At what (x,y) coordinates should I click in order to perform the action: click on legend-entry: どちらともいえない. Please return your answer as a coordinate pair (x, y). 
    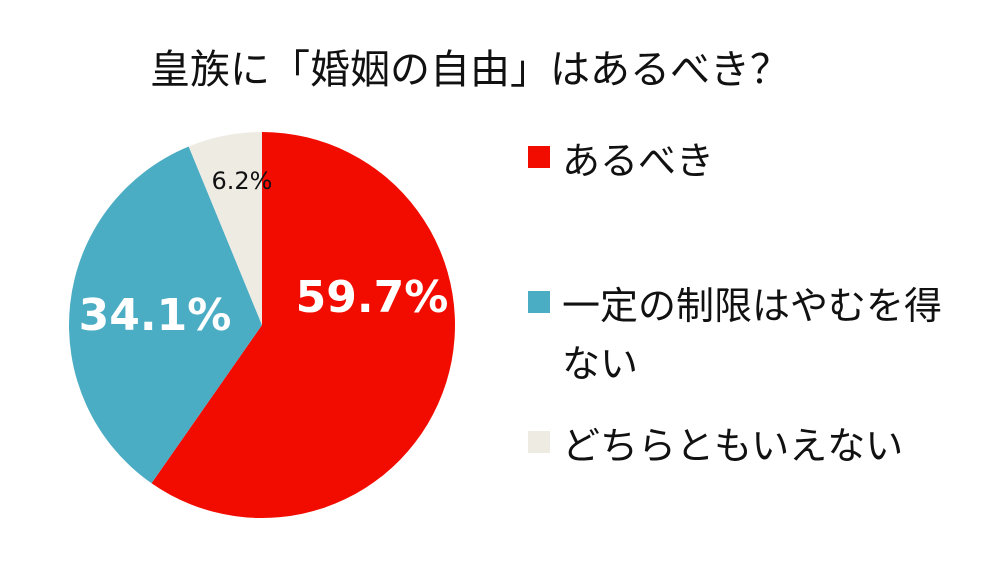
    Looking at the image, I should click on (738, 446).